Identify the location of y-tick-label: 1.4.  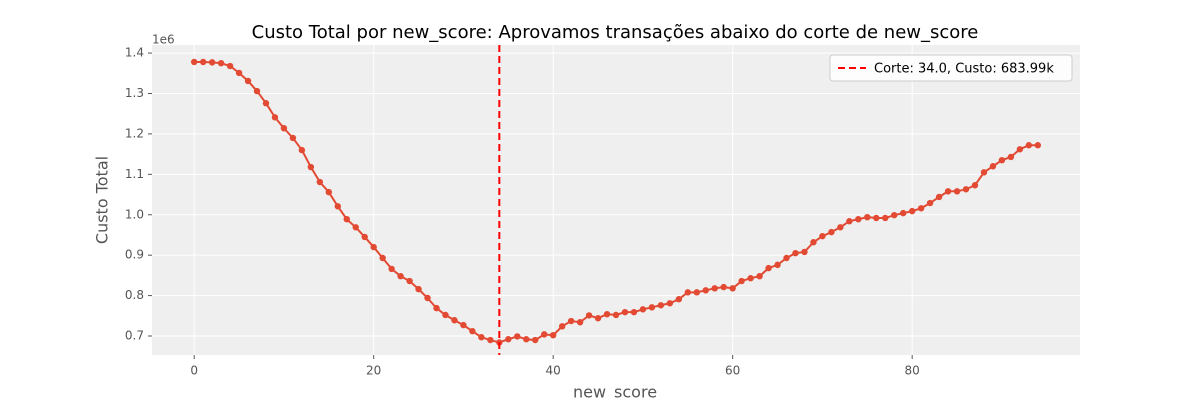
(134, 53).